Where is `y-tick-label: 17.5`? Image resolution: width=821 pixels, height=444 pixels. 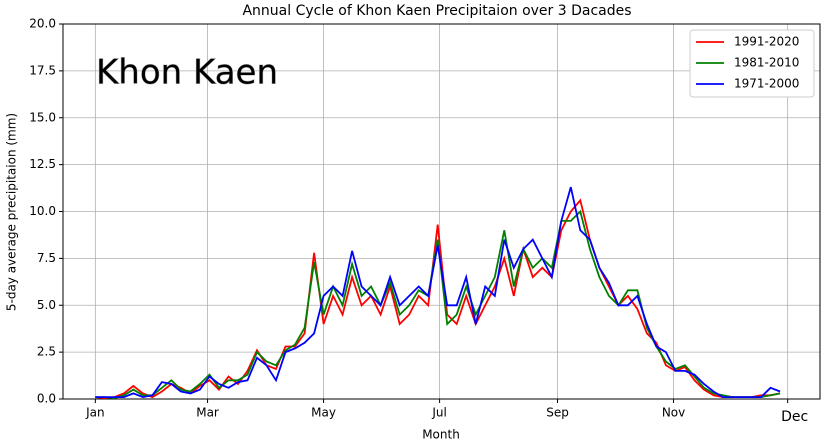 y-tick-label: 17.5 is located at coordinates (42, 70).